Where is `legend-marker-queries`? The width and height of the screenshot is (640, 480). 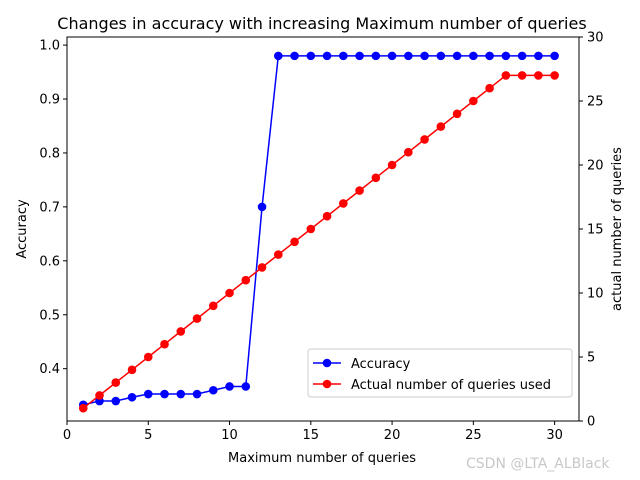
legend-marker-queries is located at coordinates (327, 384).